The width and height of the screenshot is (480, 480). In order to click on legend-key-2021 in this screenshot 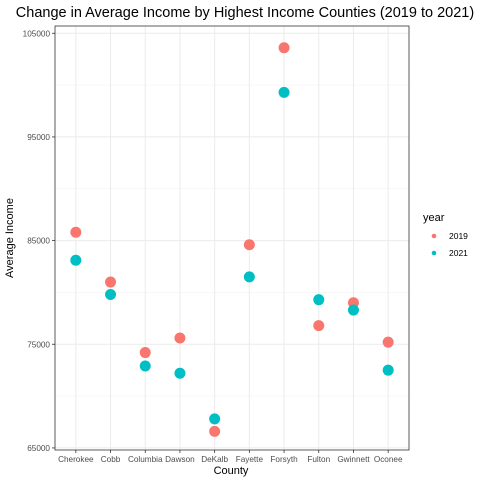, I will do `click(434, 253)`.